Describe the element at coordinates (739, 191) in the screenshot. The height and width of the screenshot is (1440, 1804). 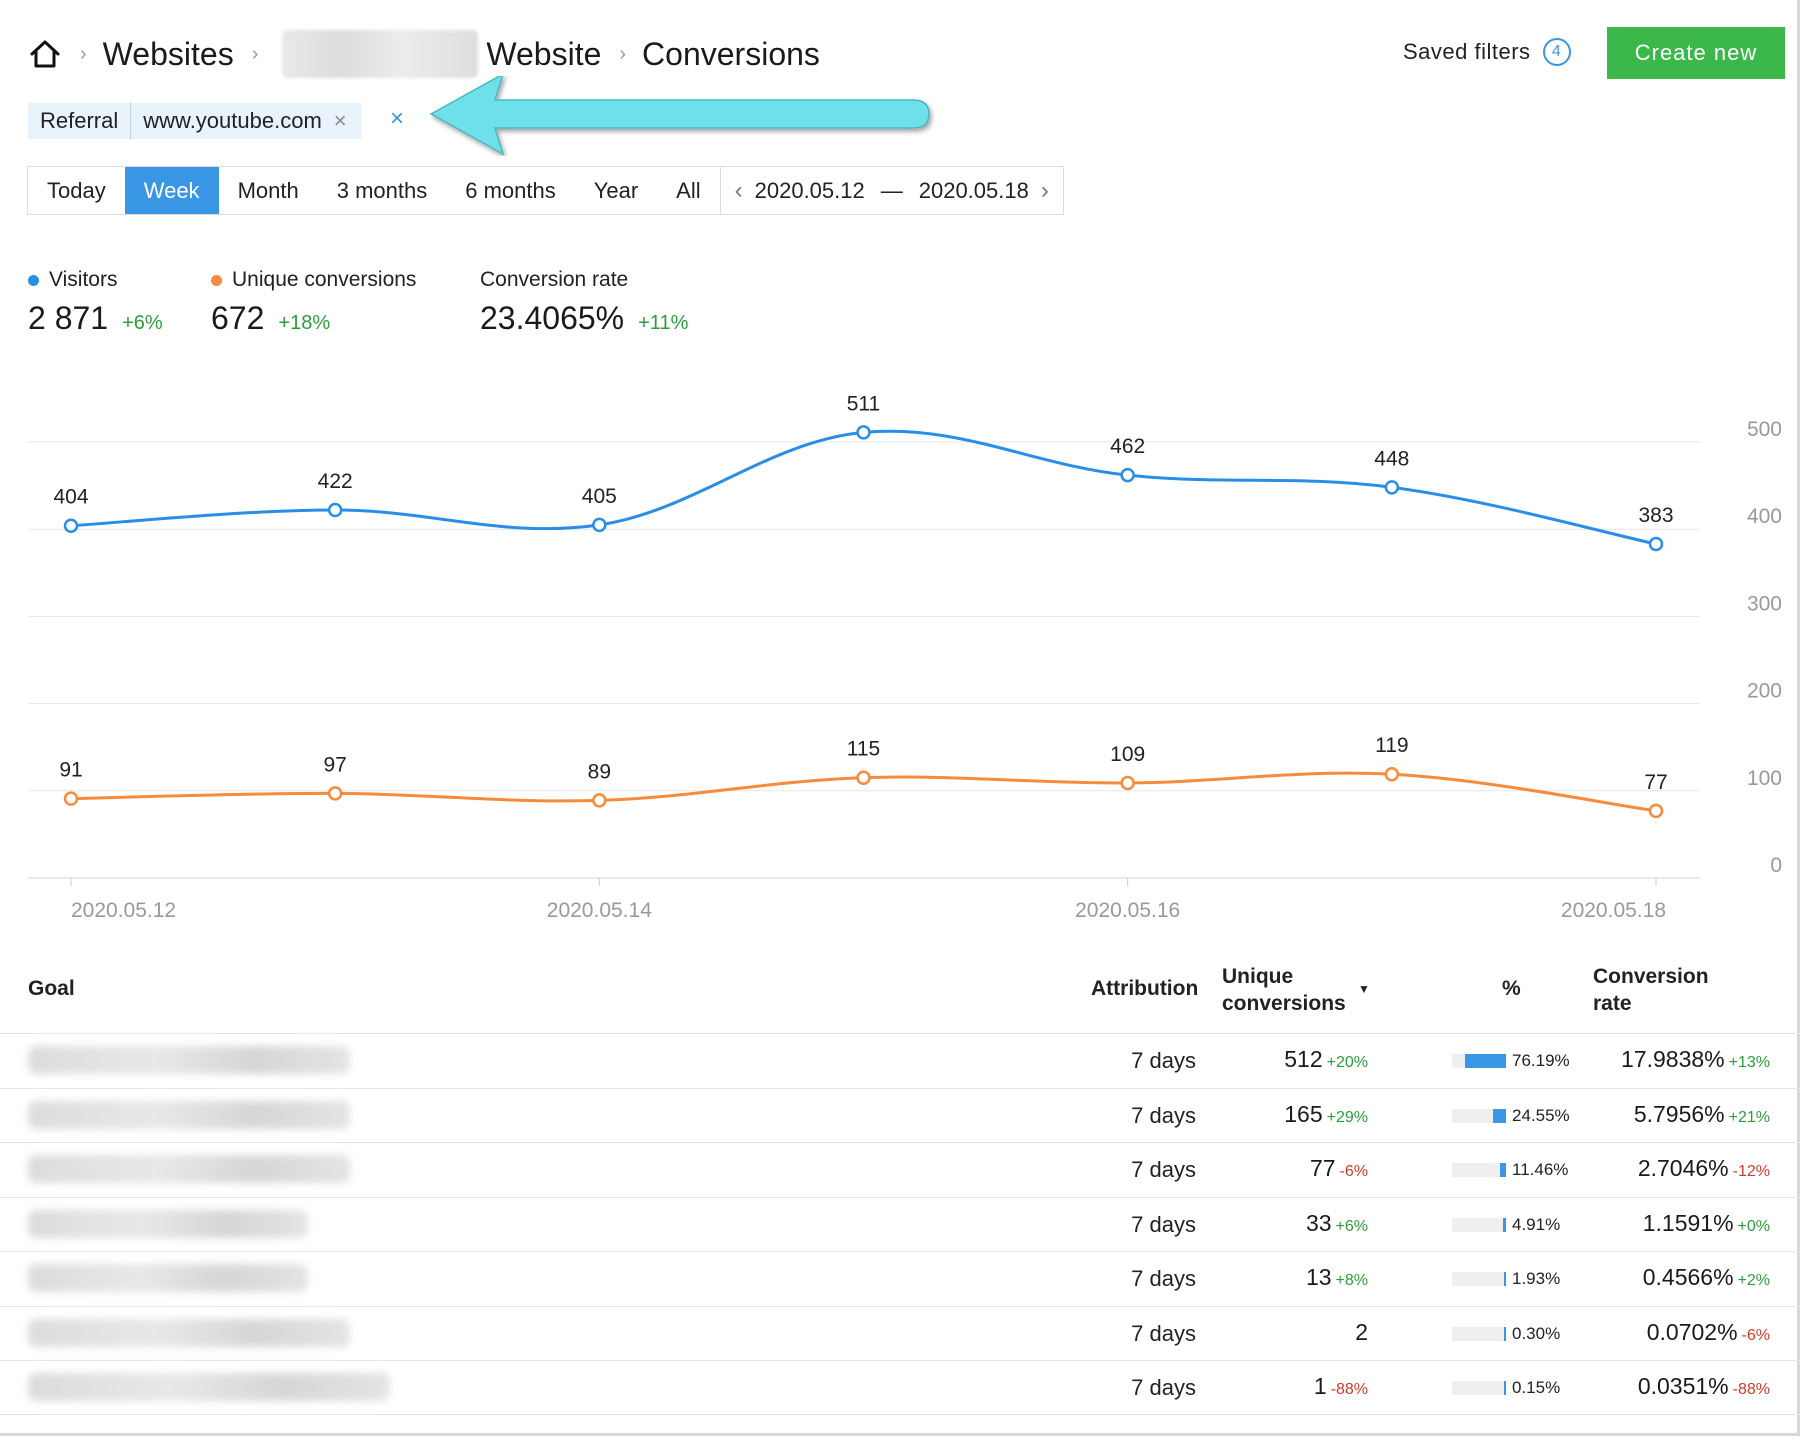
I see `chevron-left-icon: ‹` at that location.